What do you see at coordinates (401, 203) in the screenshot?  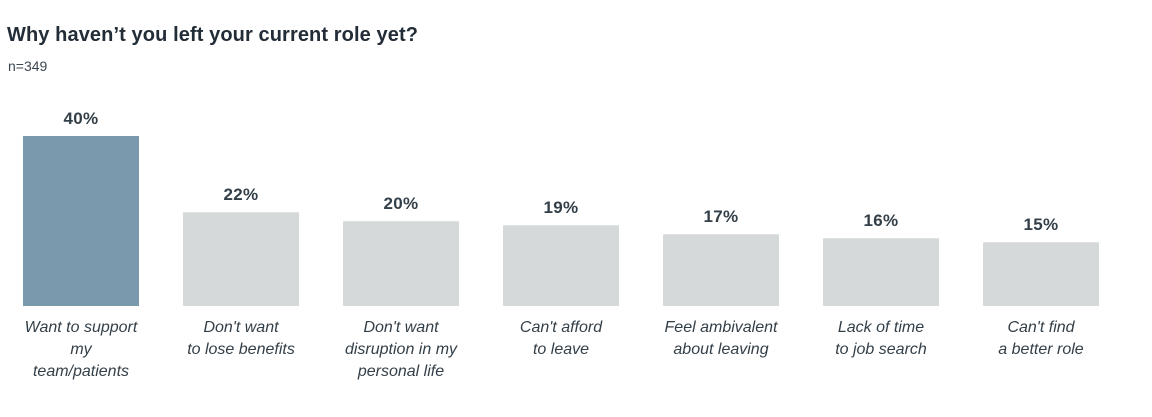 I see `bar-value-label: 20%` at bounding box center [401, 203].